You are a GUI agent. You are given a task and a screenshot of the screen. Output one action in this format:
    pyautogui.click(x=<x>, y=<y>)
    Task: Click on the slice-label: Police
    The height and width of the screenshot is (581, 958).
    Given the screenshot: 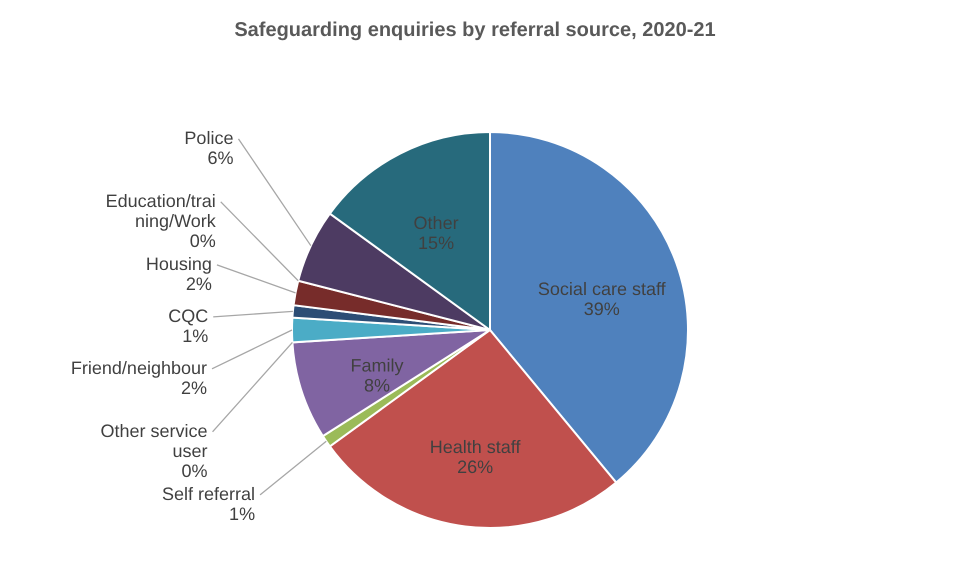 What is the action you would take?
    pyautogui.click(x=209, y=138)
    